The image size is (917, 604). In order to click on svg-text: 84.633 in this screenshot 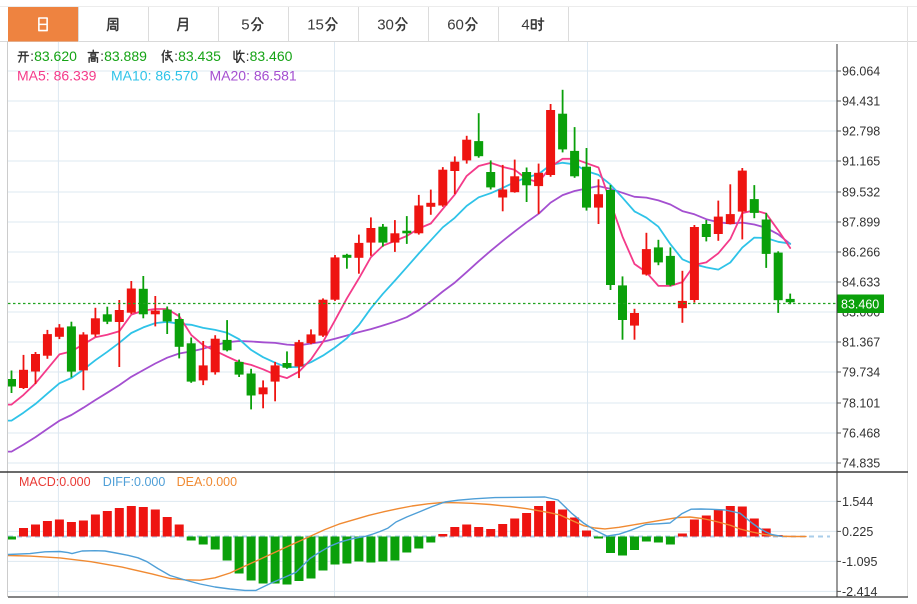, I will do `click(861, 283)`.